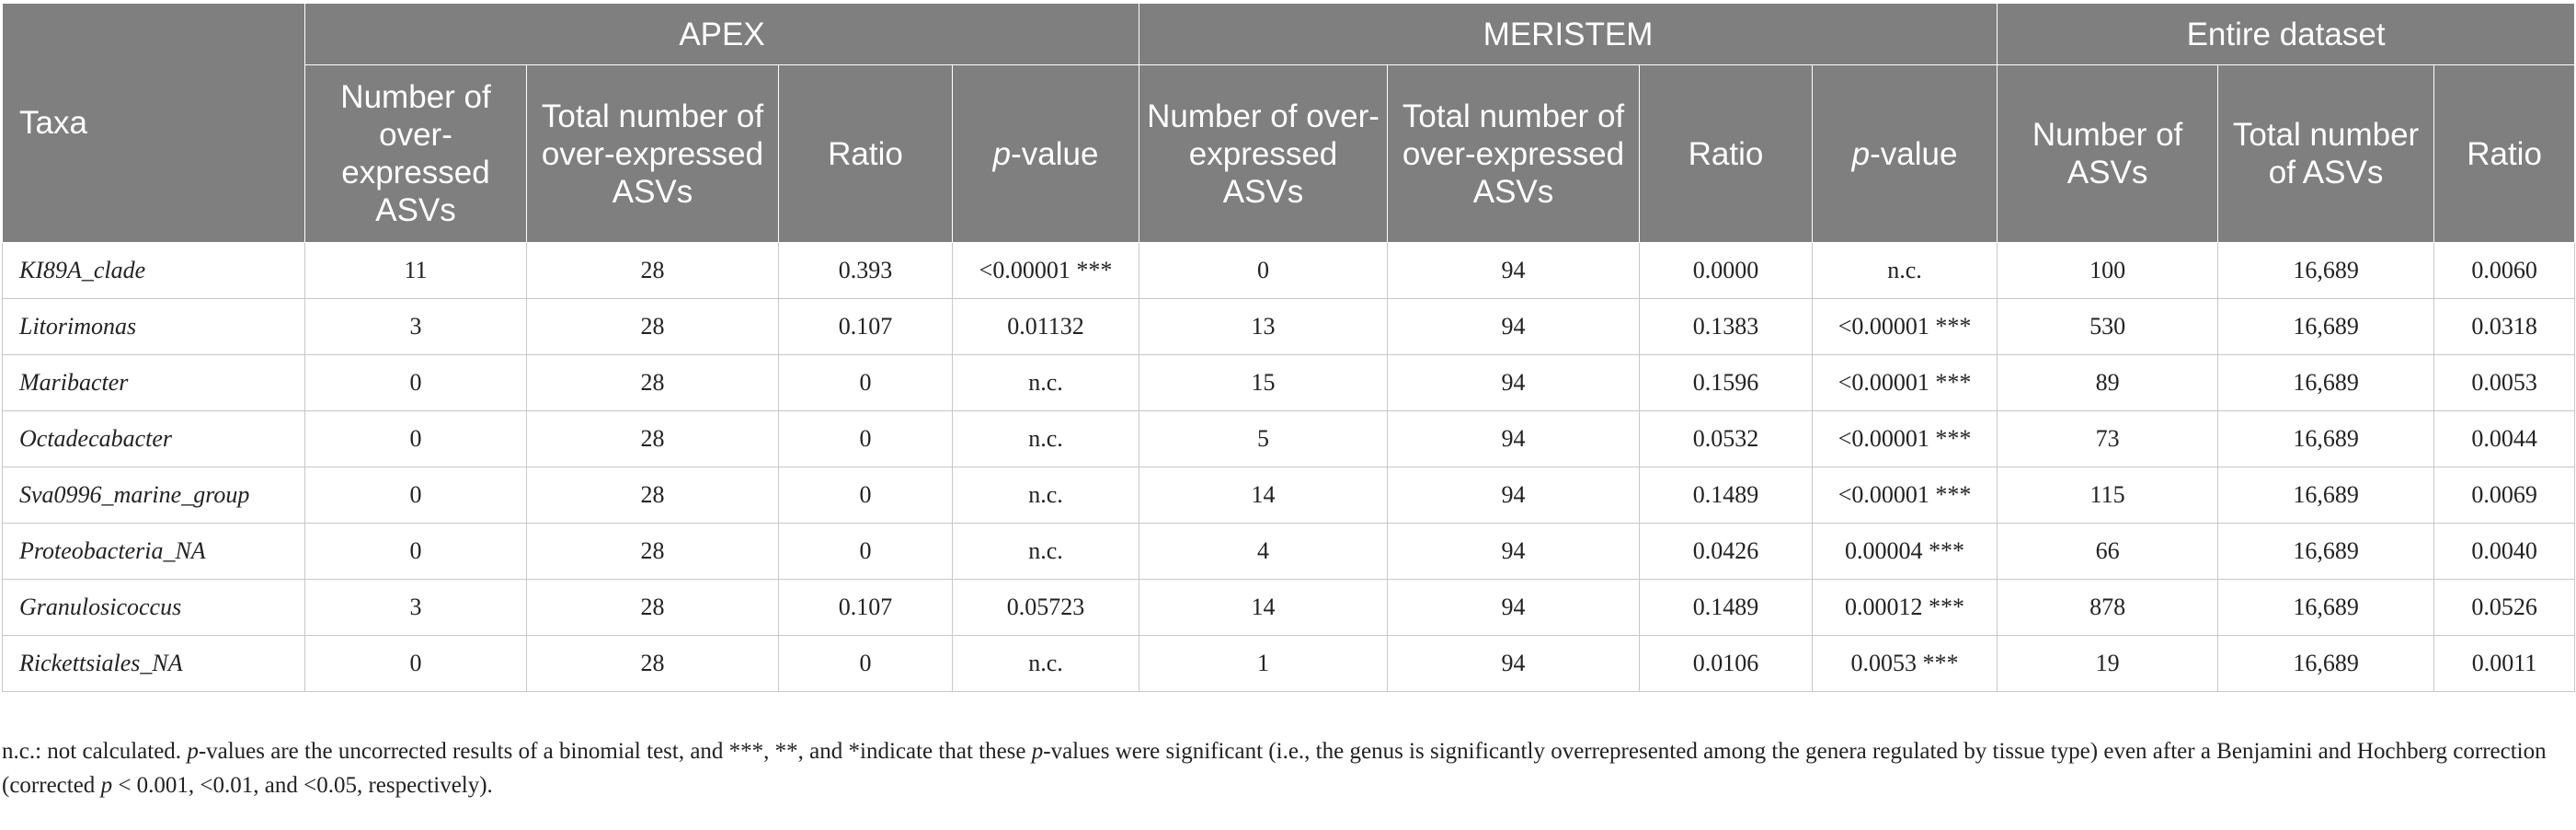 The image size is (2576, 830). I want to click on cell-entire-ratio: 0.0318, so click(2505, 326).